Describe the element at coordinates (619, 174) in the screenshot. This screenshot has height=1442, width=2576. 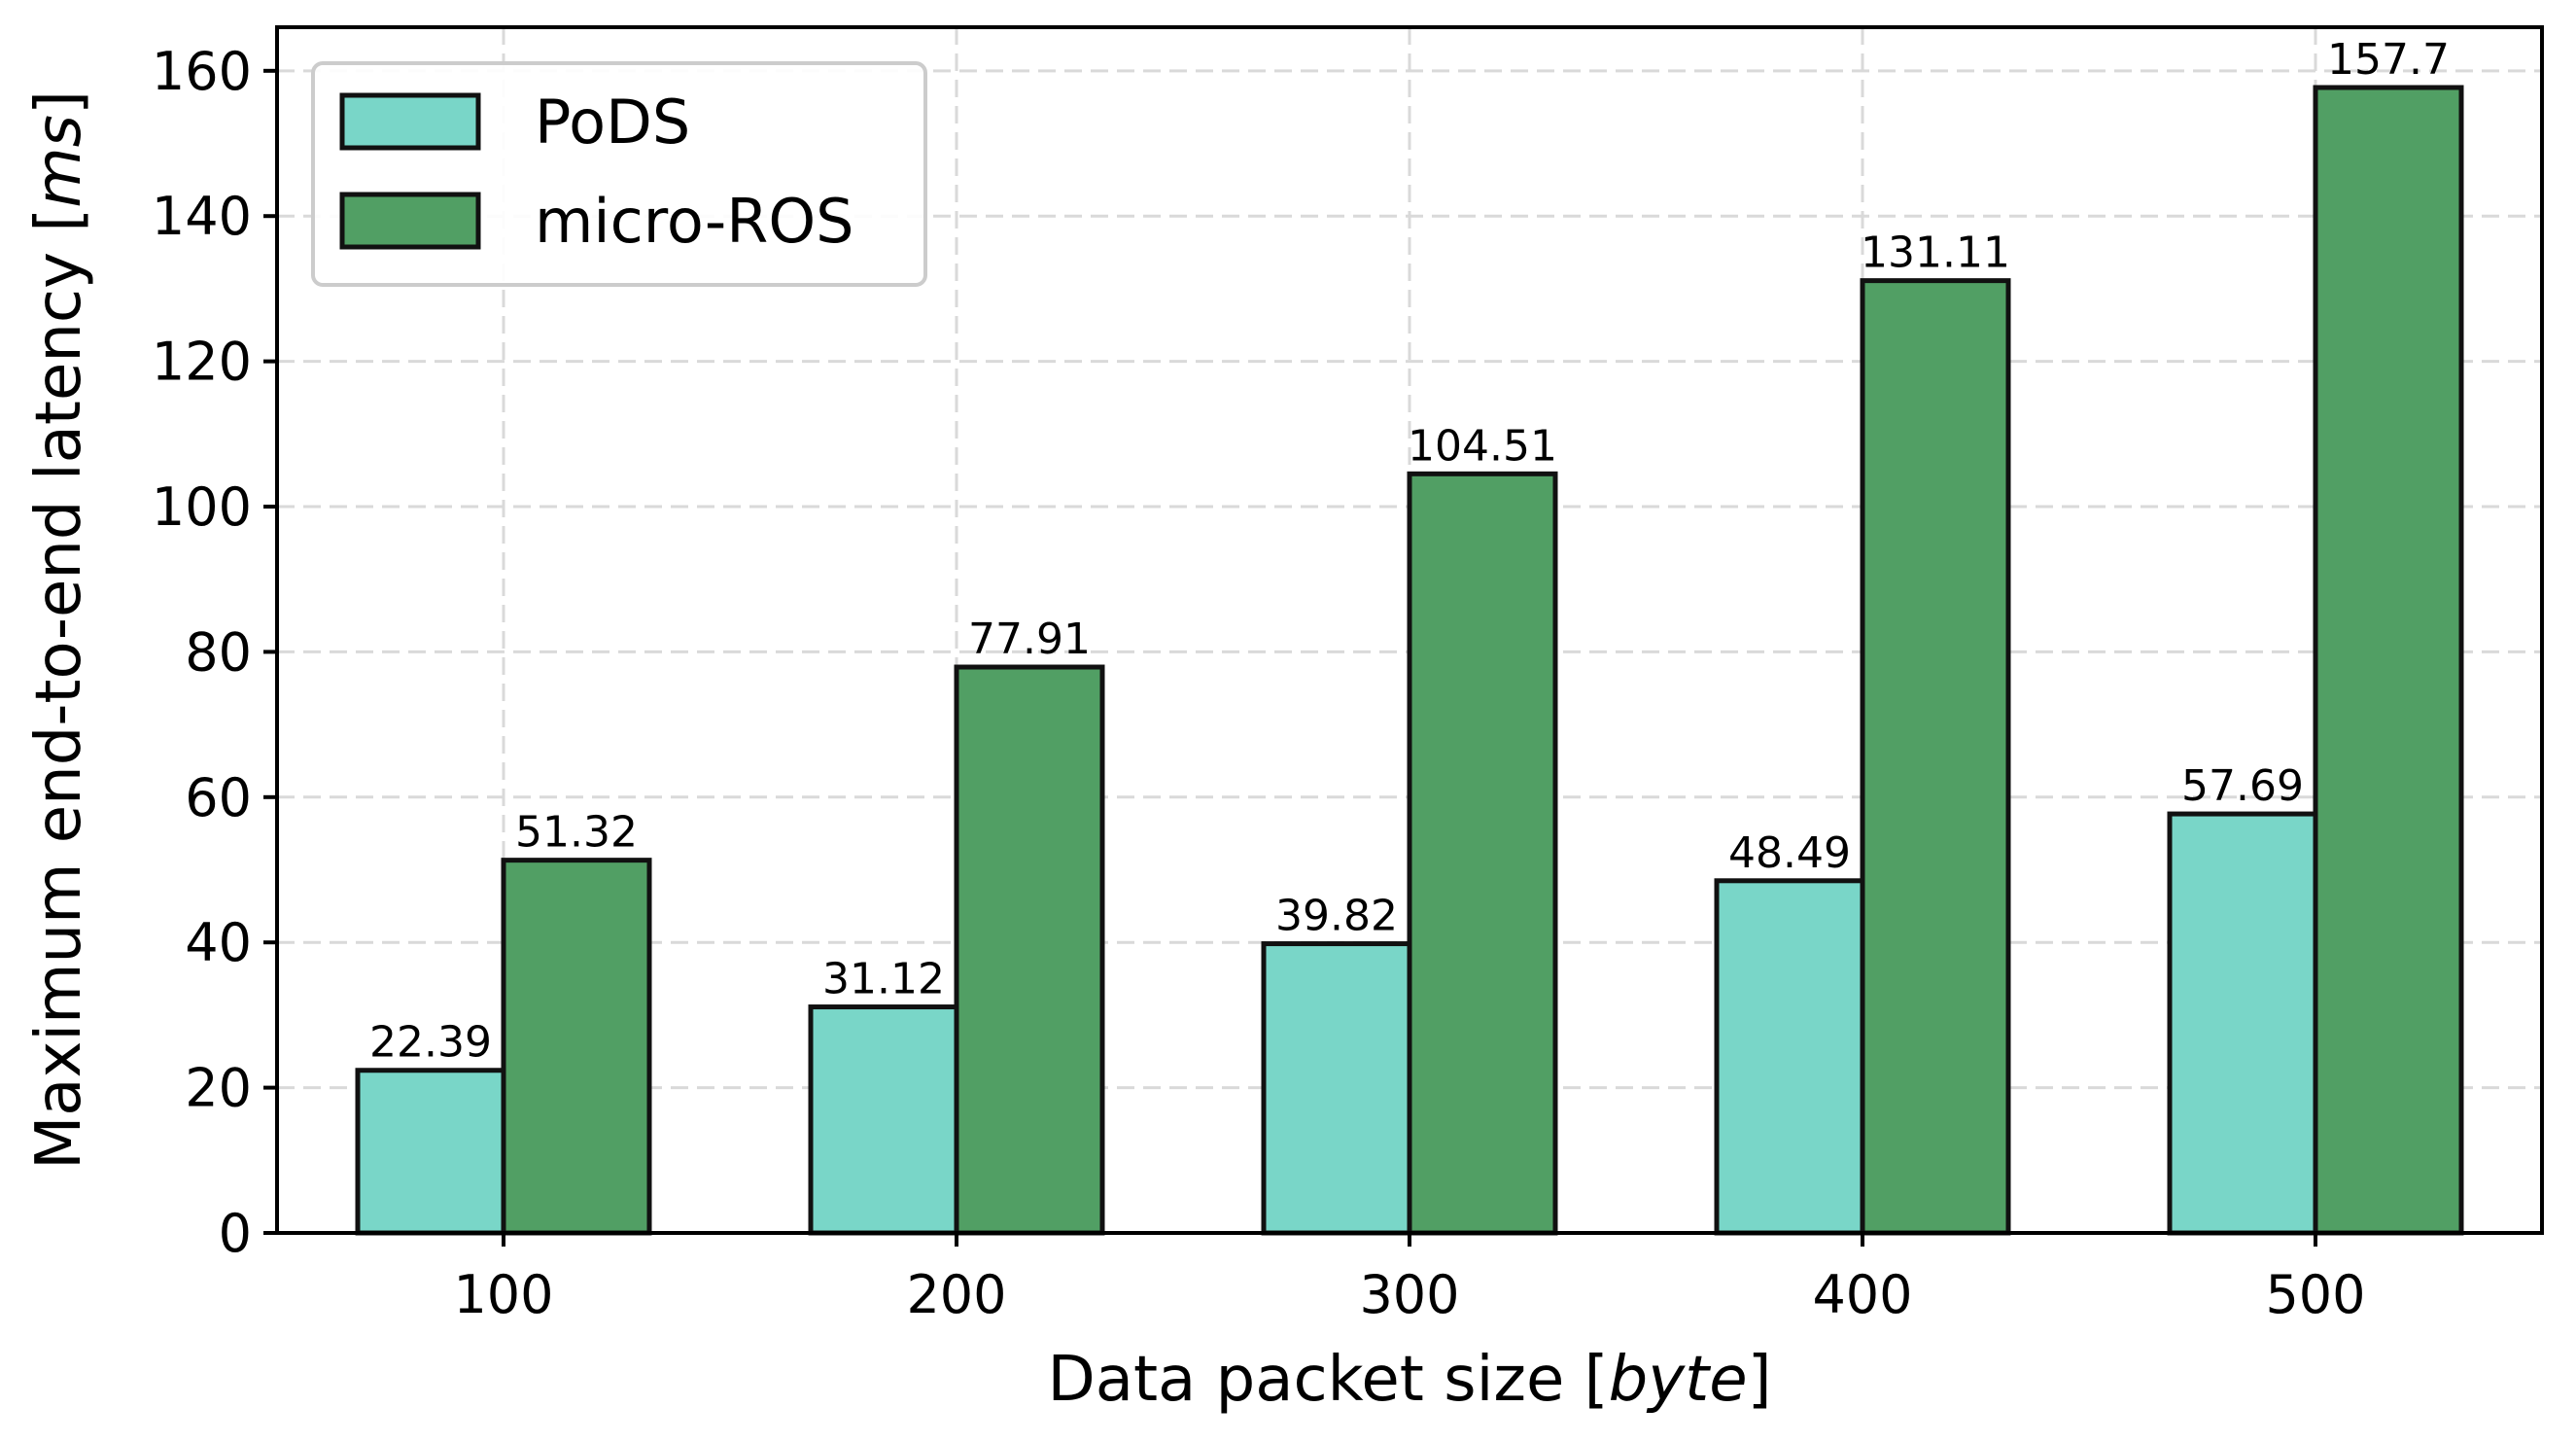
I see `legend: PoDS micro-ROS` at that location.